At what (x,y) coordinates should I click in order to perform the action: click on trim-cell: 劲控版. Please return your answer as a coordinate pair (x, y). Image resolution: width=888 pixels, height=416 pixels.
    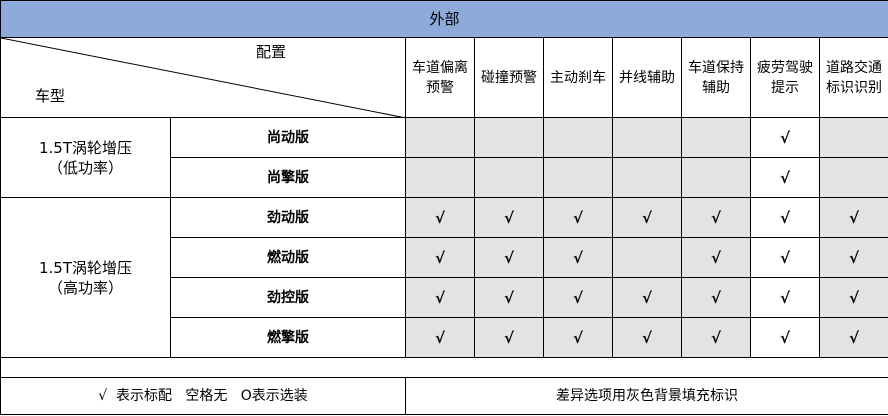
    Looking at the image, I should click on (288, 297).